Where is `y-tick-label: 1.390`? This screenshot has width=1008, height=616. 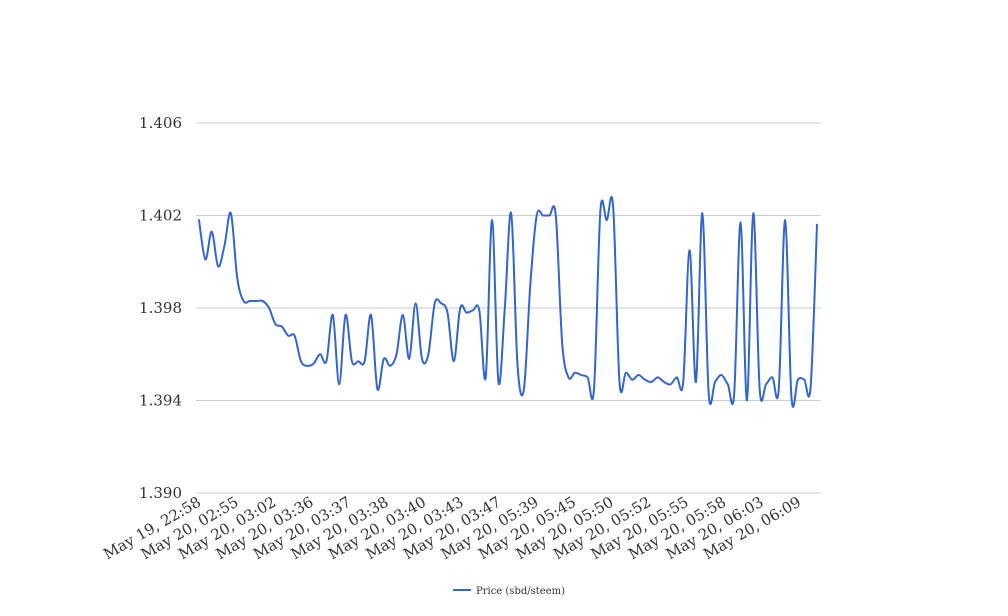
y-tick-label: 1.390 is located at coordinates (160, 493).